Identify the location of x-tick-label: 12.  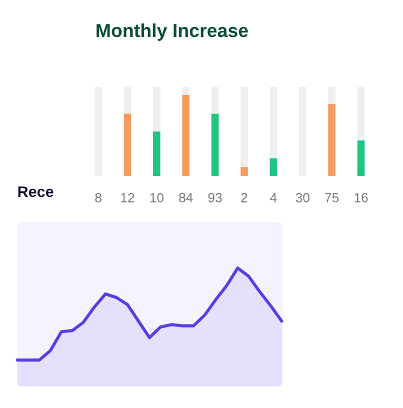
(127, 197).